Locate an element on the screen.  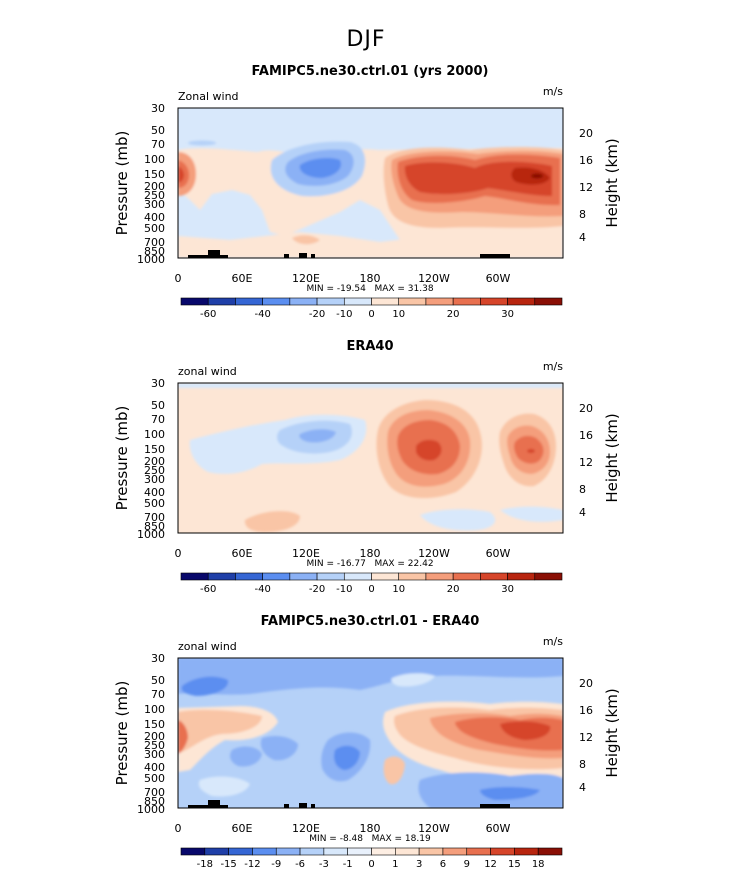
panel-2-title: ERA40 is located at coordinates (369, 346).